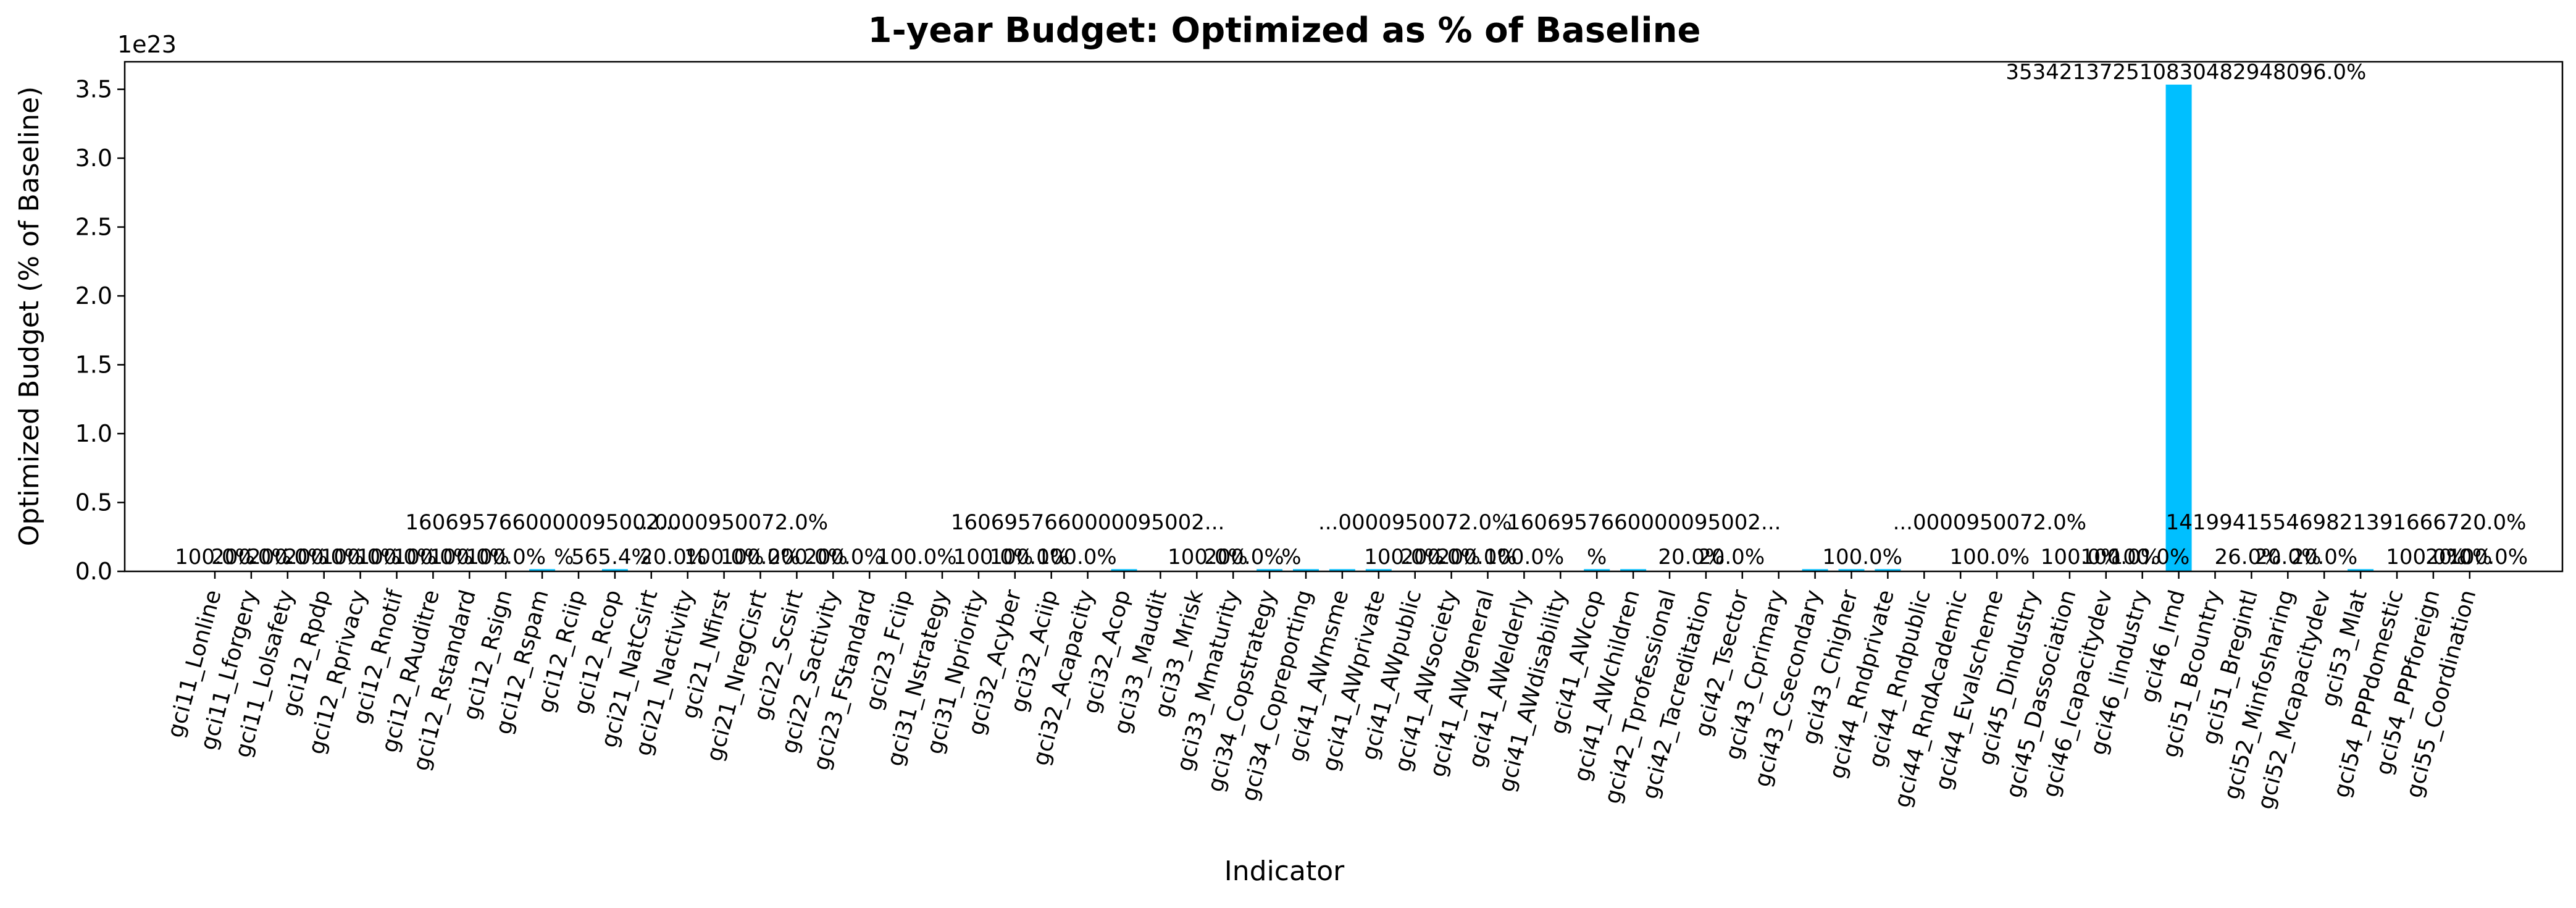 This screenshot has height=908, width=2576. I want to click on y-axis-ticks: 0.0 0.5 1.0 1.5 2.0 2.5 3.0 3.5, so click(100, 330).